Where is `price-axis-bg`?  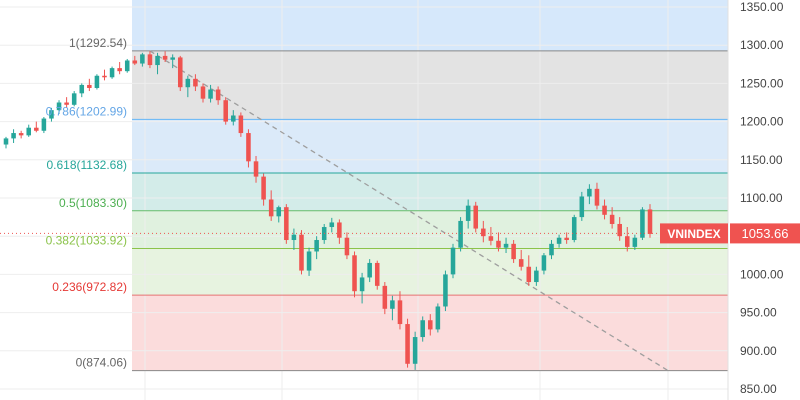 price-axis-bg is located at coordinates (764, 200).